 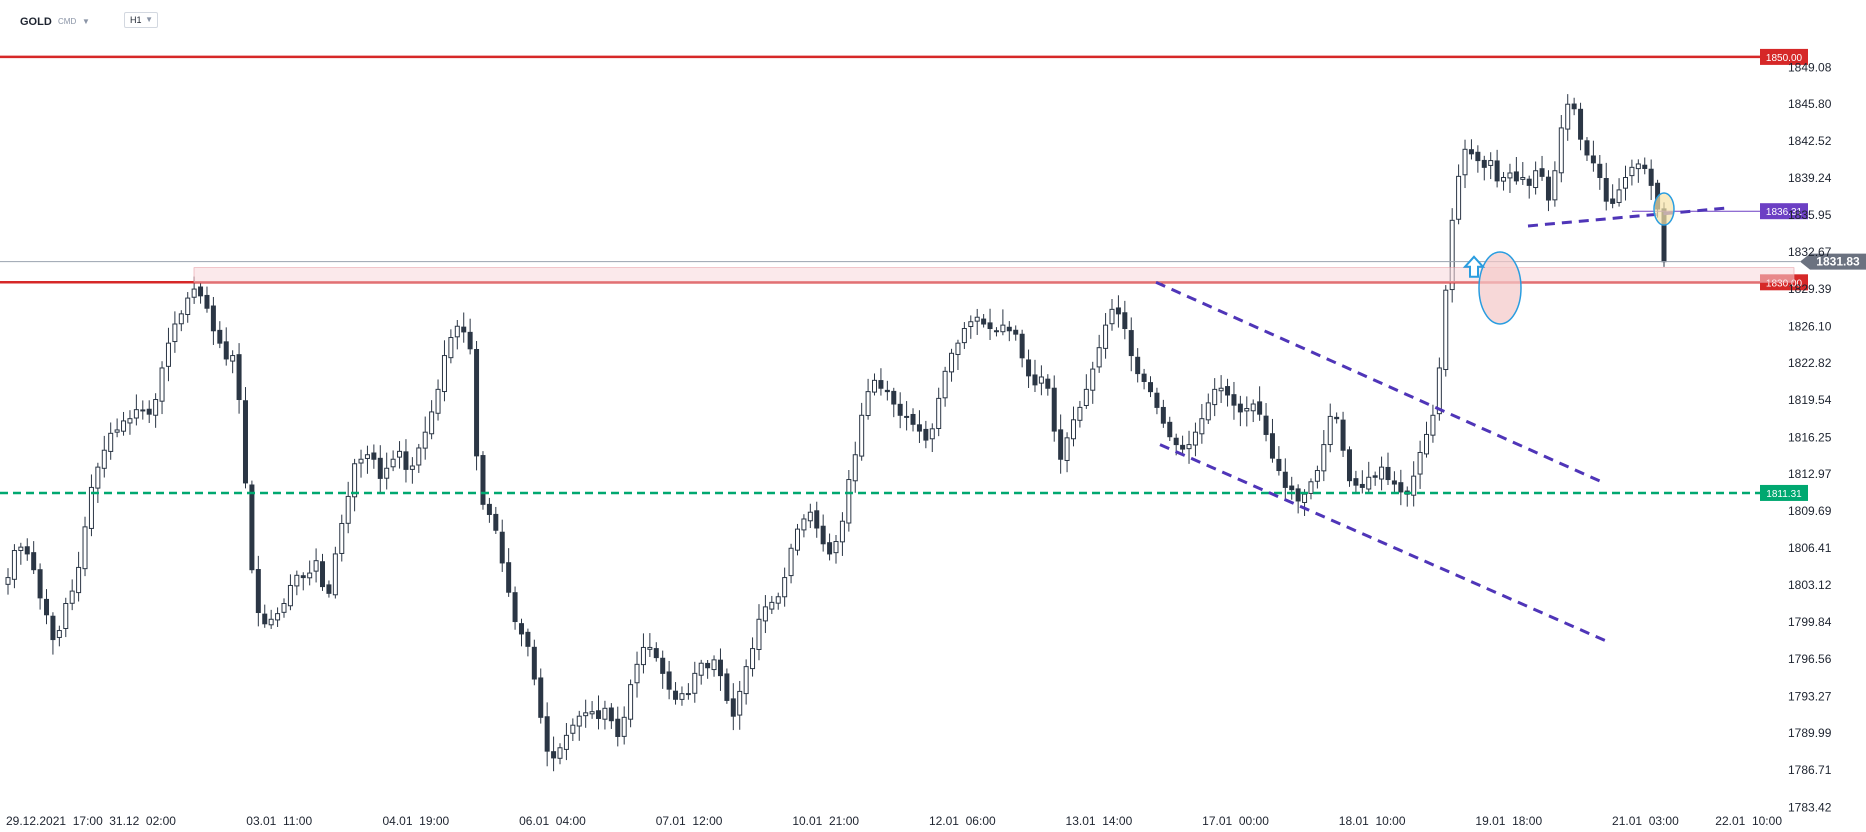 What do you see at coordinates (1784, 58) in the screenshot?
I see `level-label: 1850.00` at bounding box center [1784, 58].